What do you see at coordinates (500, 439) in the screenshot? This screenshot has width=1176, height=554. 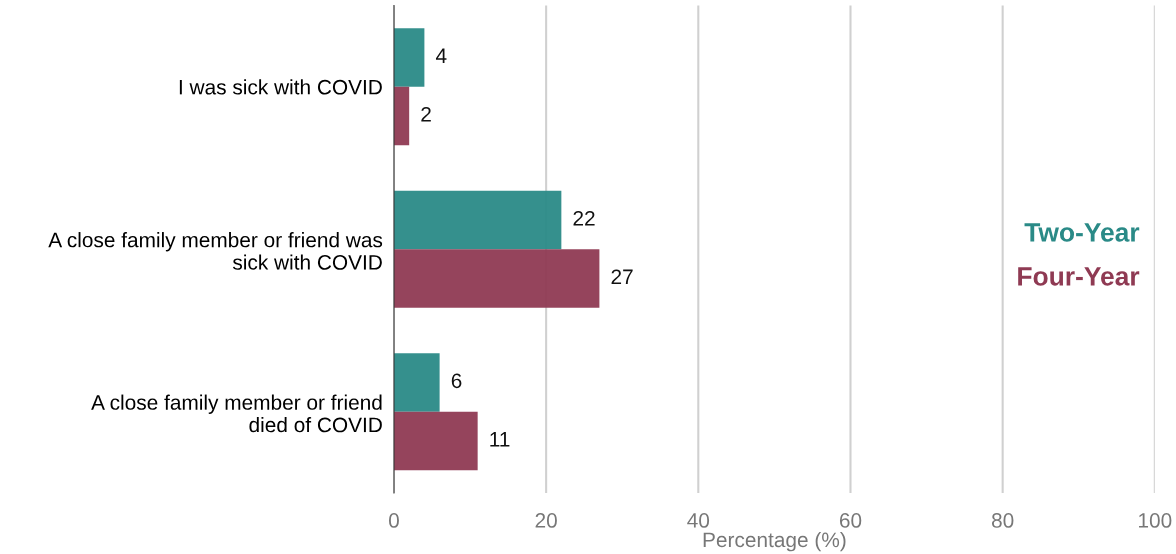 I see `data-label: 11` at bounding box center [500, 439].